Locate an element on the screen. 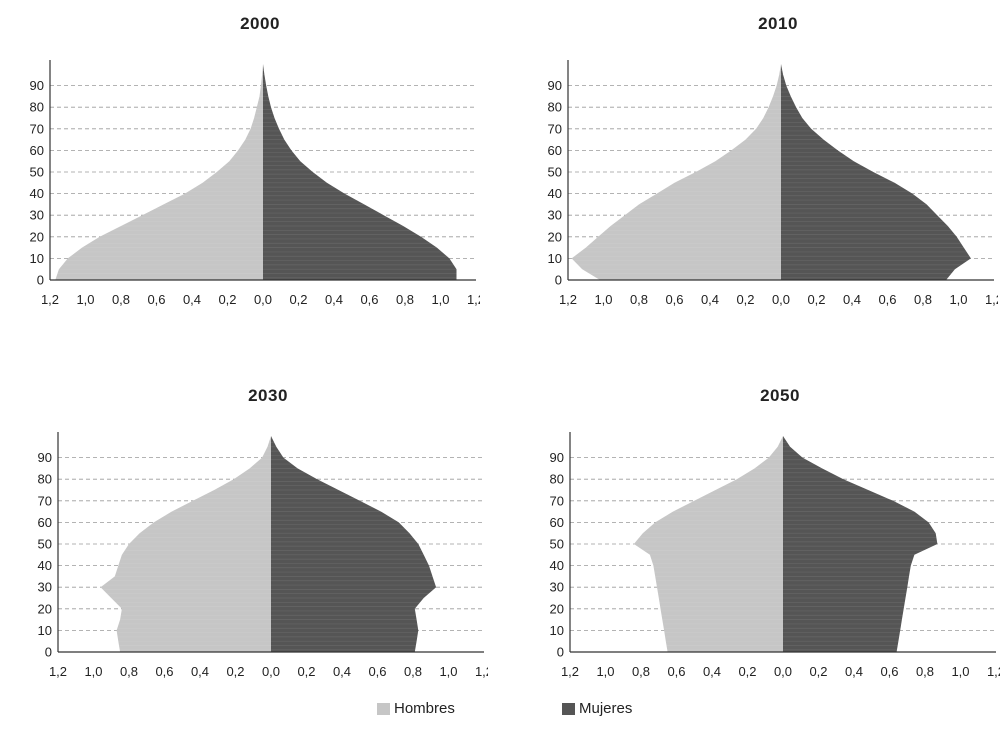  legend-item-hombres: Hombres is located at coordinates (416, 708).